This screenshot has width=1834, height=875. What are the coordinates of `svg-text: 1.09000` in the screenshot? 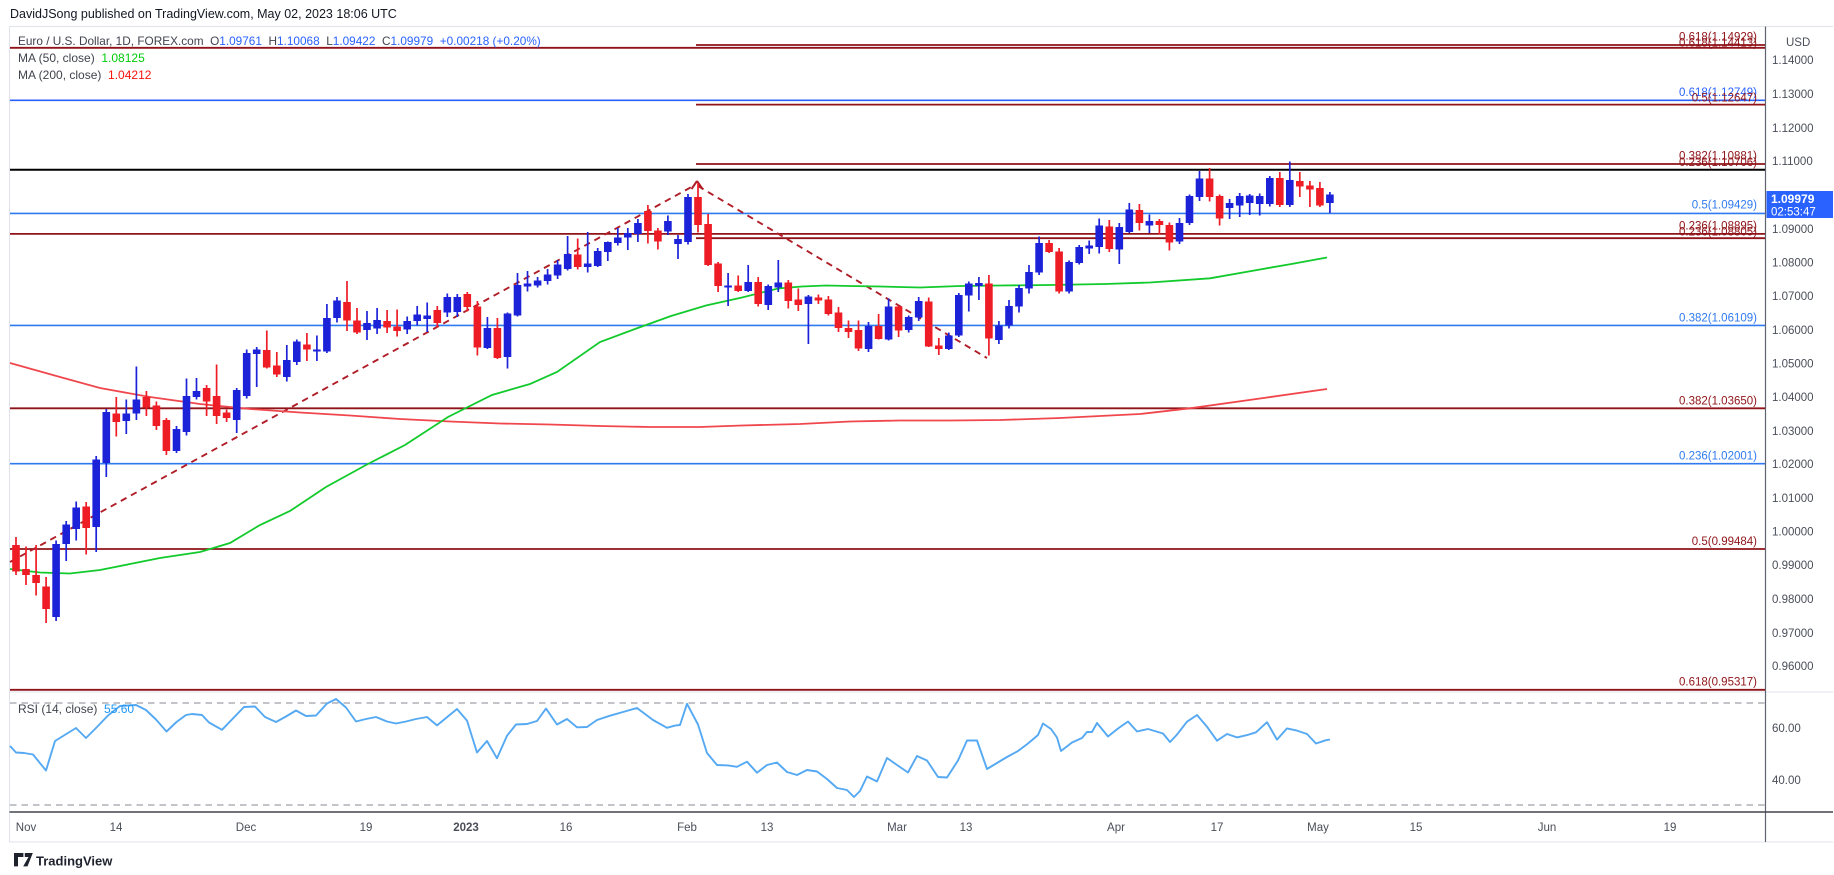 It's located at (1793, 230).